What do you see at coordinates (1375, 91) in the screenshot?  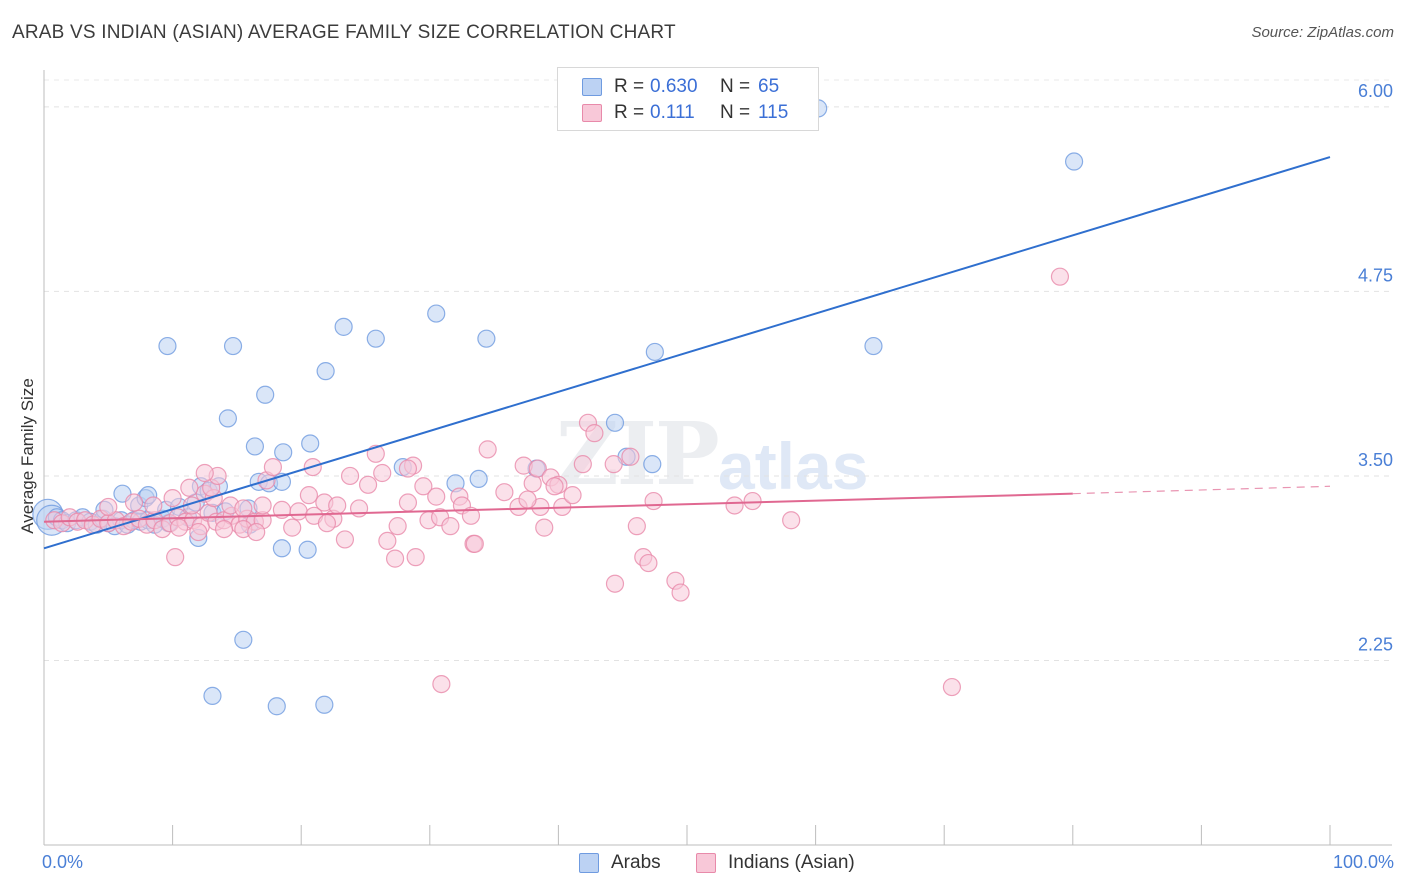 I see `y-tick-label: 6.00` at bounding box center [1375, 91].